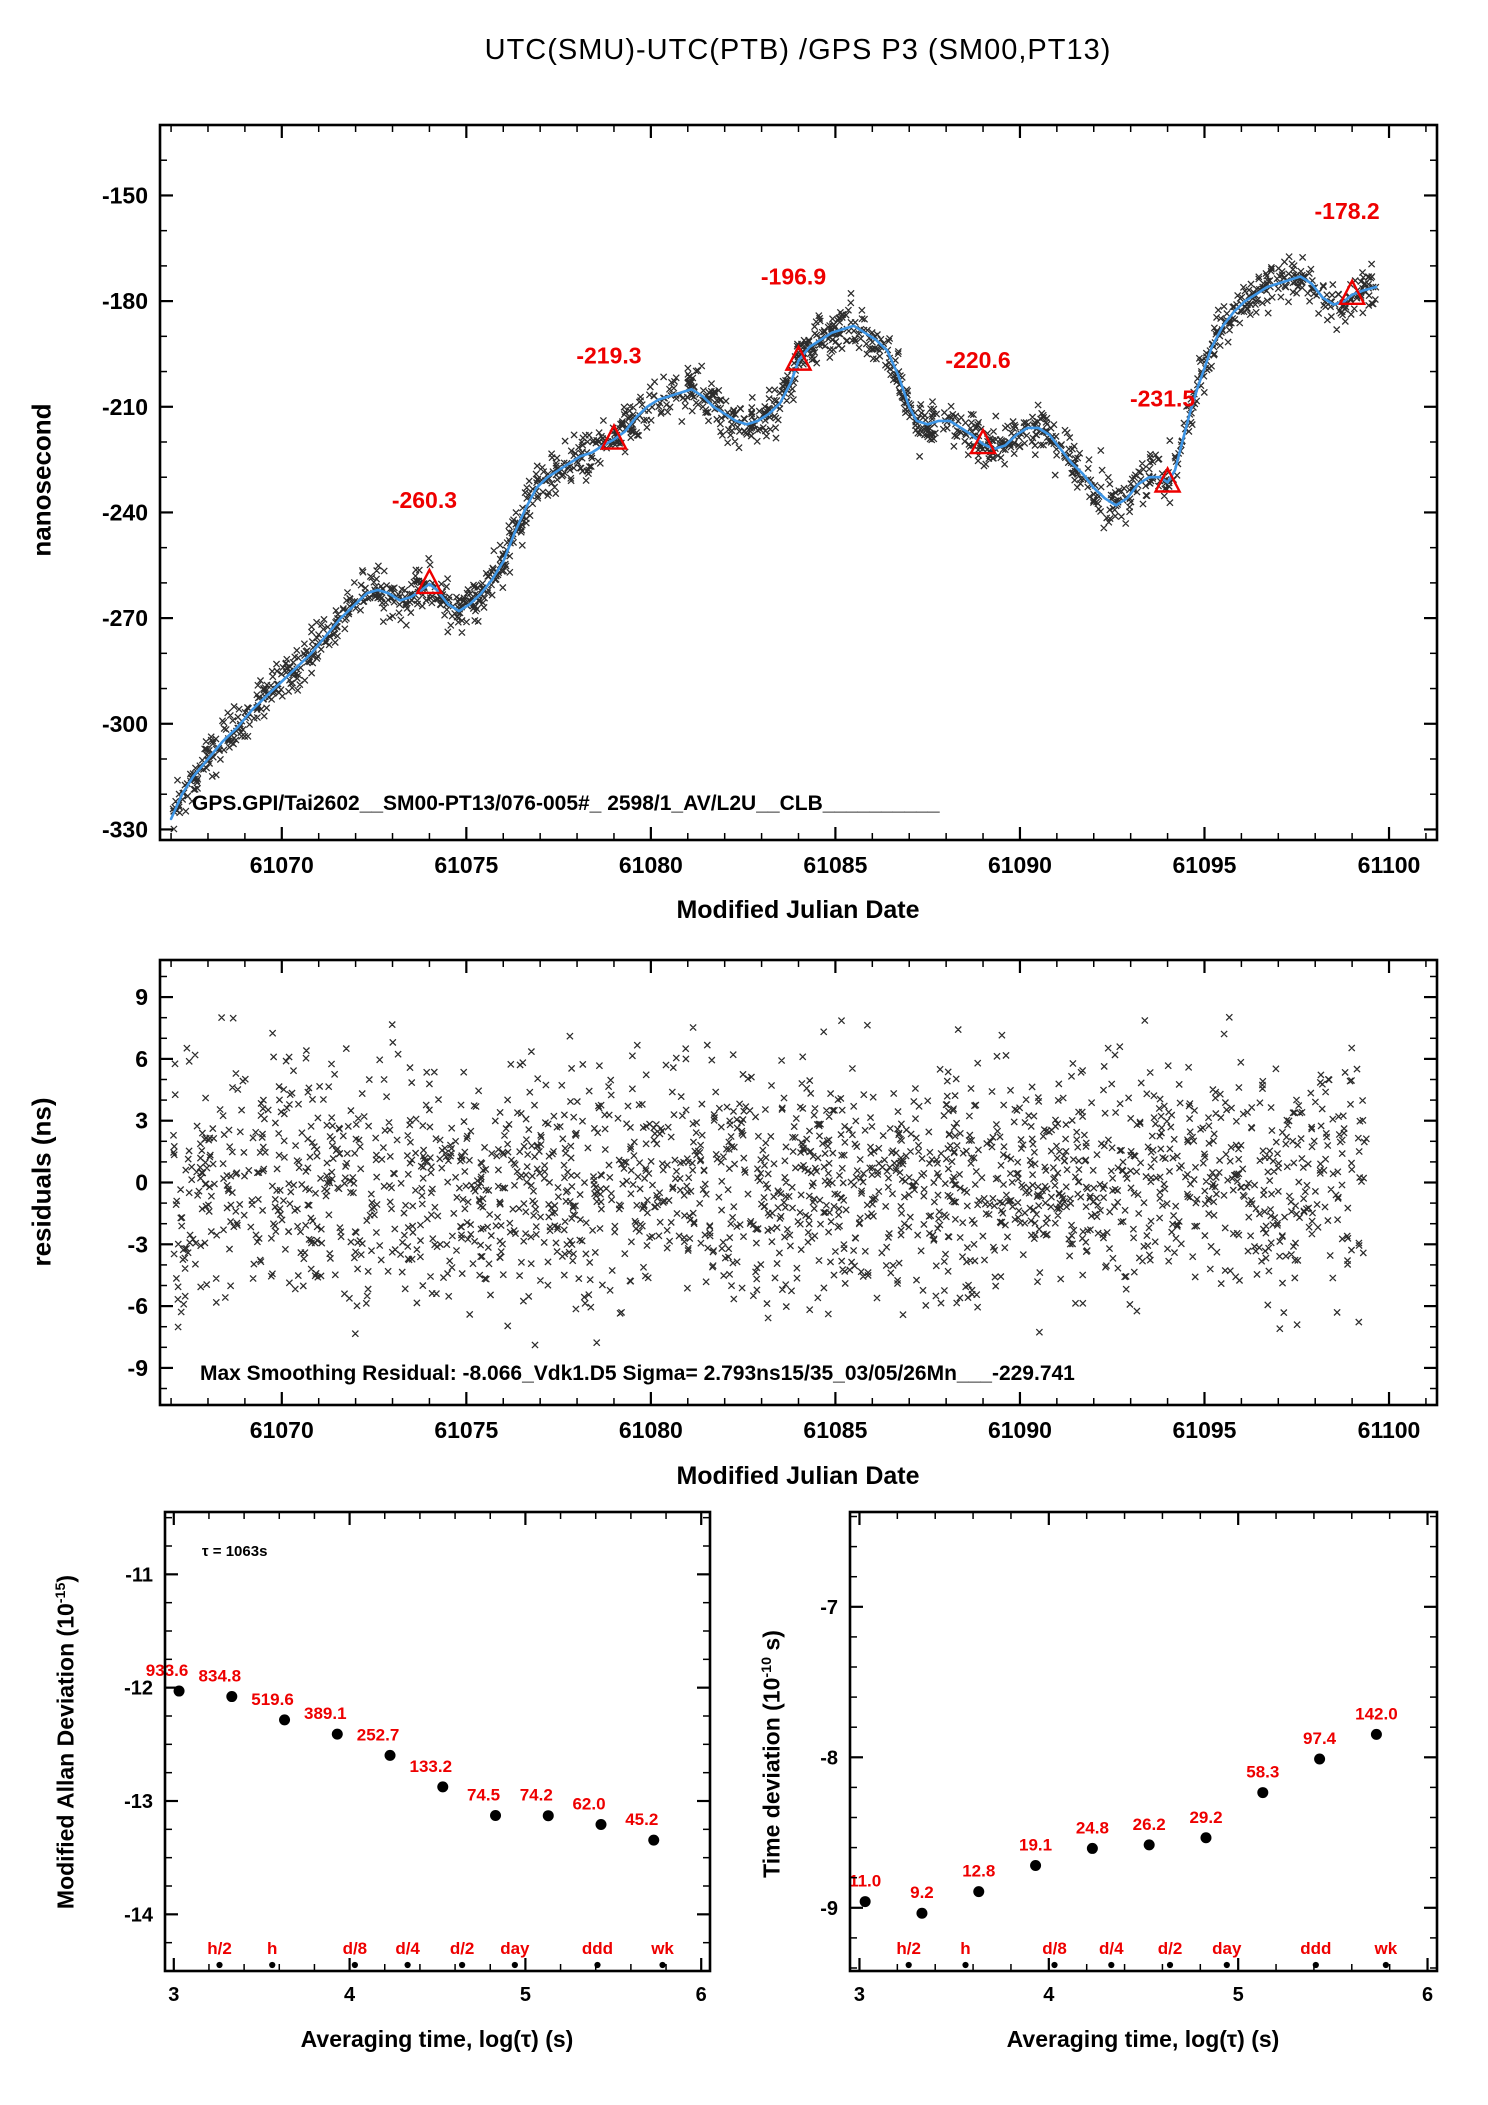 The height and width of the screenshot is (2105, 1488). I want to click on tdev-frame: 3 4 5 6 -7 -8 -9, so click(1129, 1758).